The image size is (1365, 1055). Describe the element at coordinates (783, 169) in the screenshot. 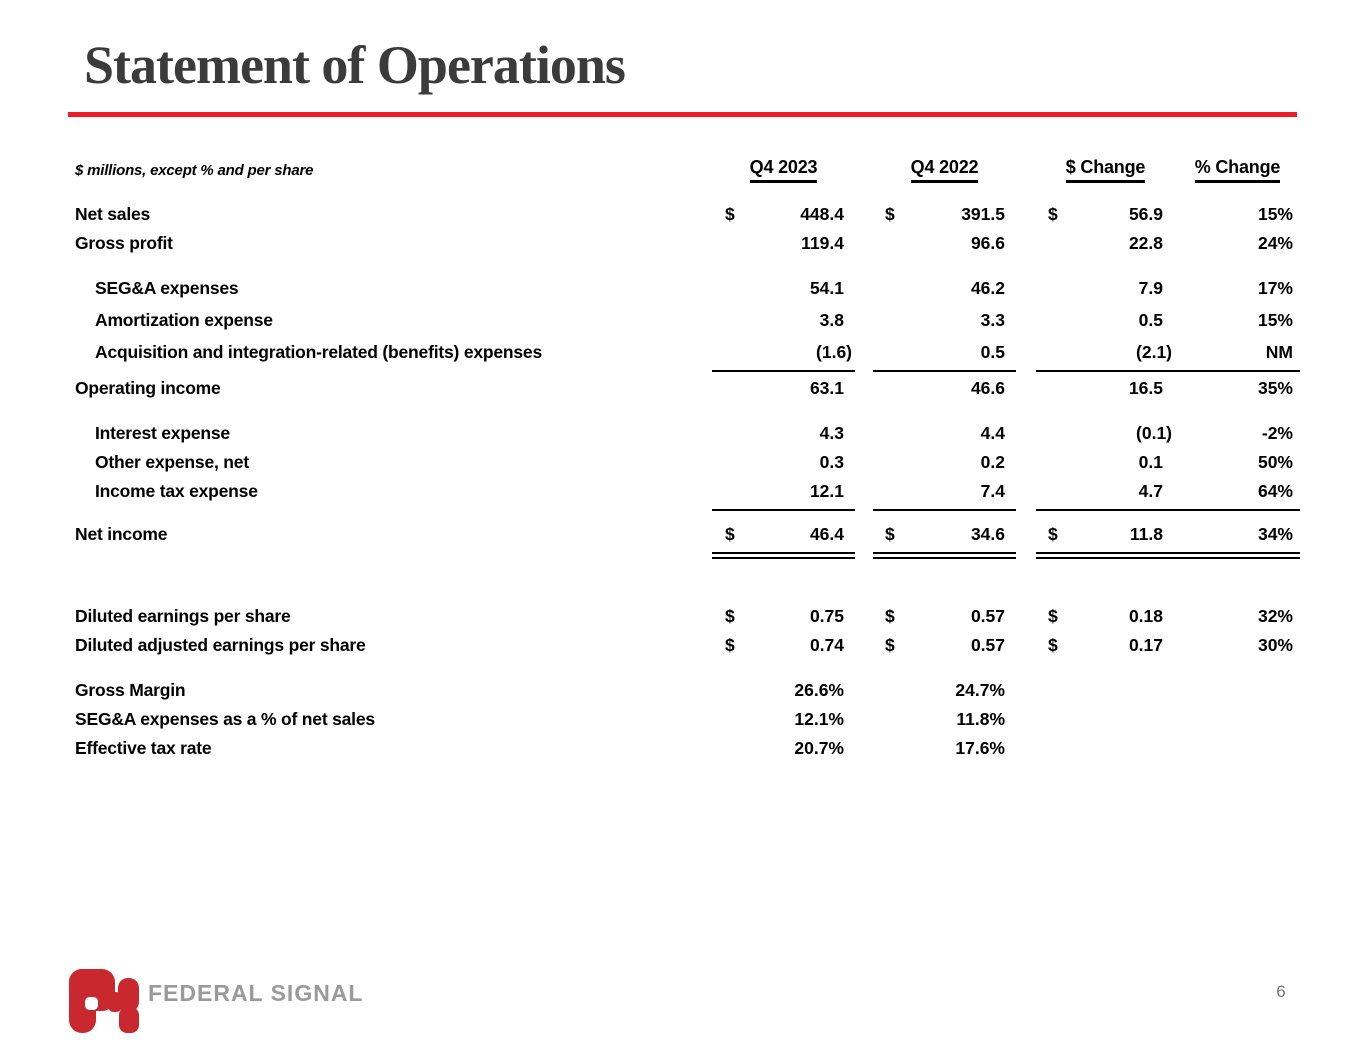

I see `column-header-q4-2023: Q4 2023` at that location.